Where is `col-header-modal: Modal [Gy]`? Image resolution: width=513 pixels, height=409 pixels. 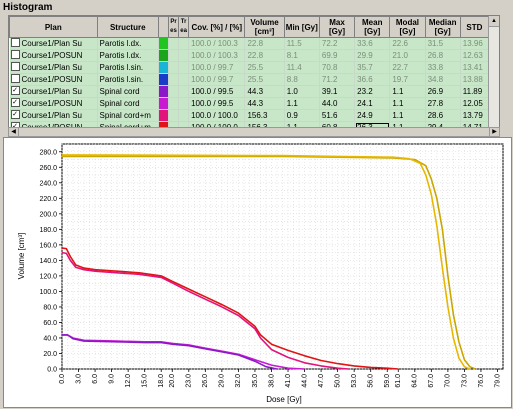 col-header-modal: Modal [Gy] is located at coordinates (407, 27).